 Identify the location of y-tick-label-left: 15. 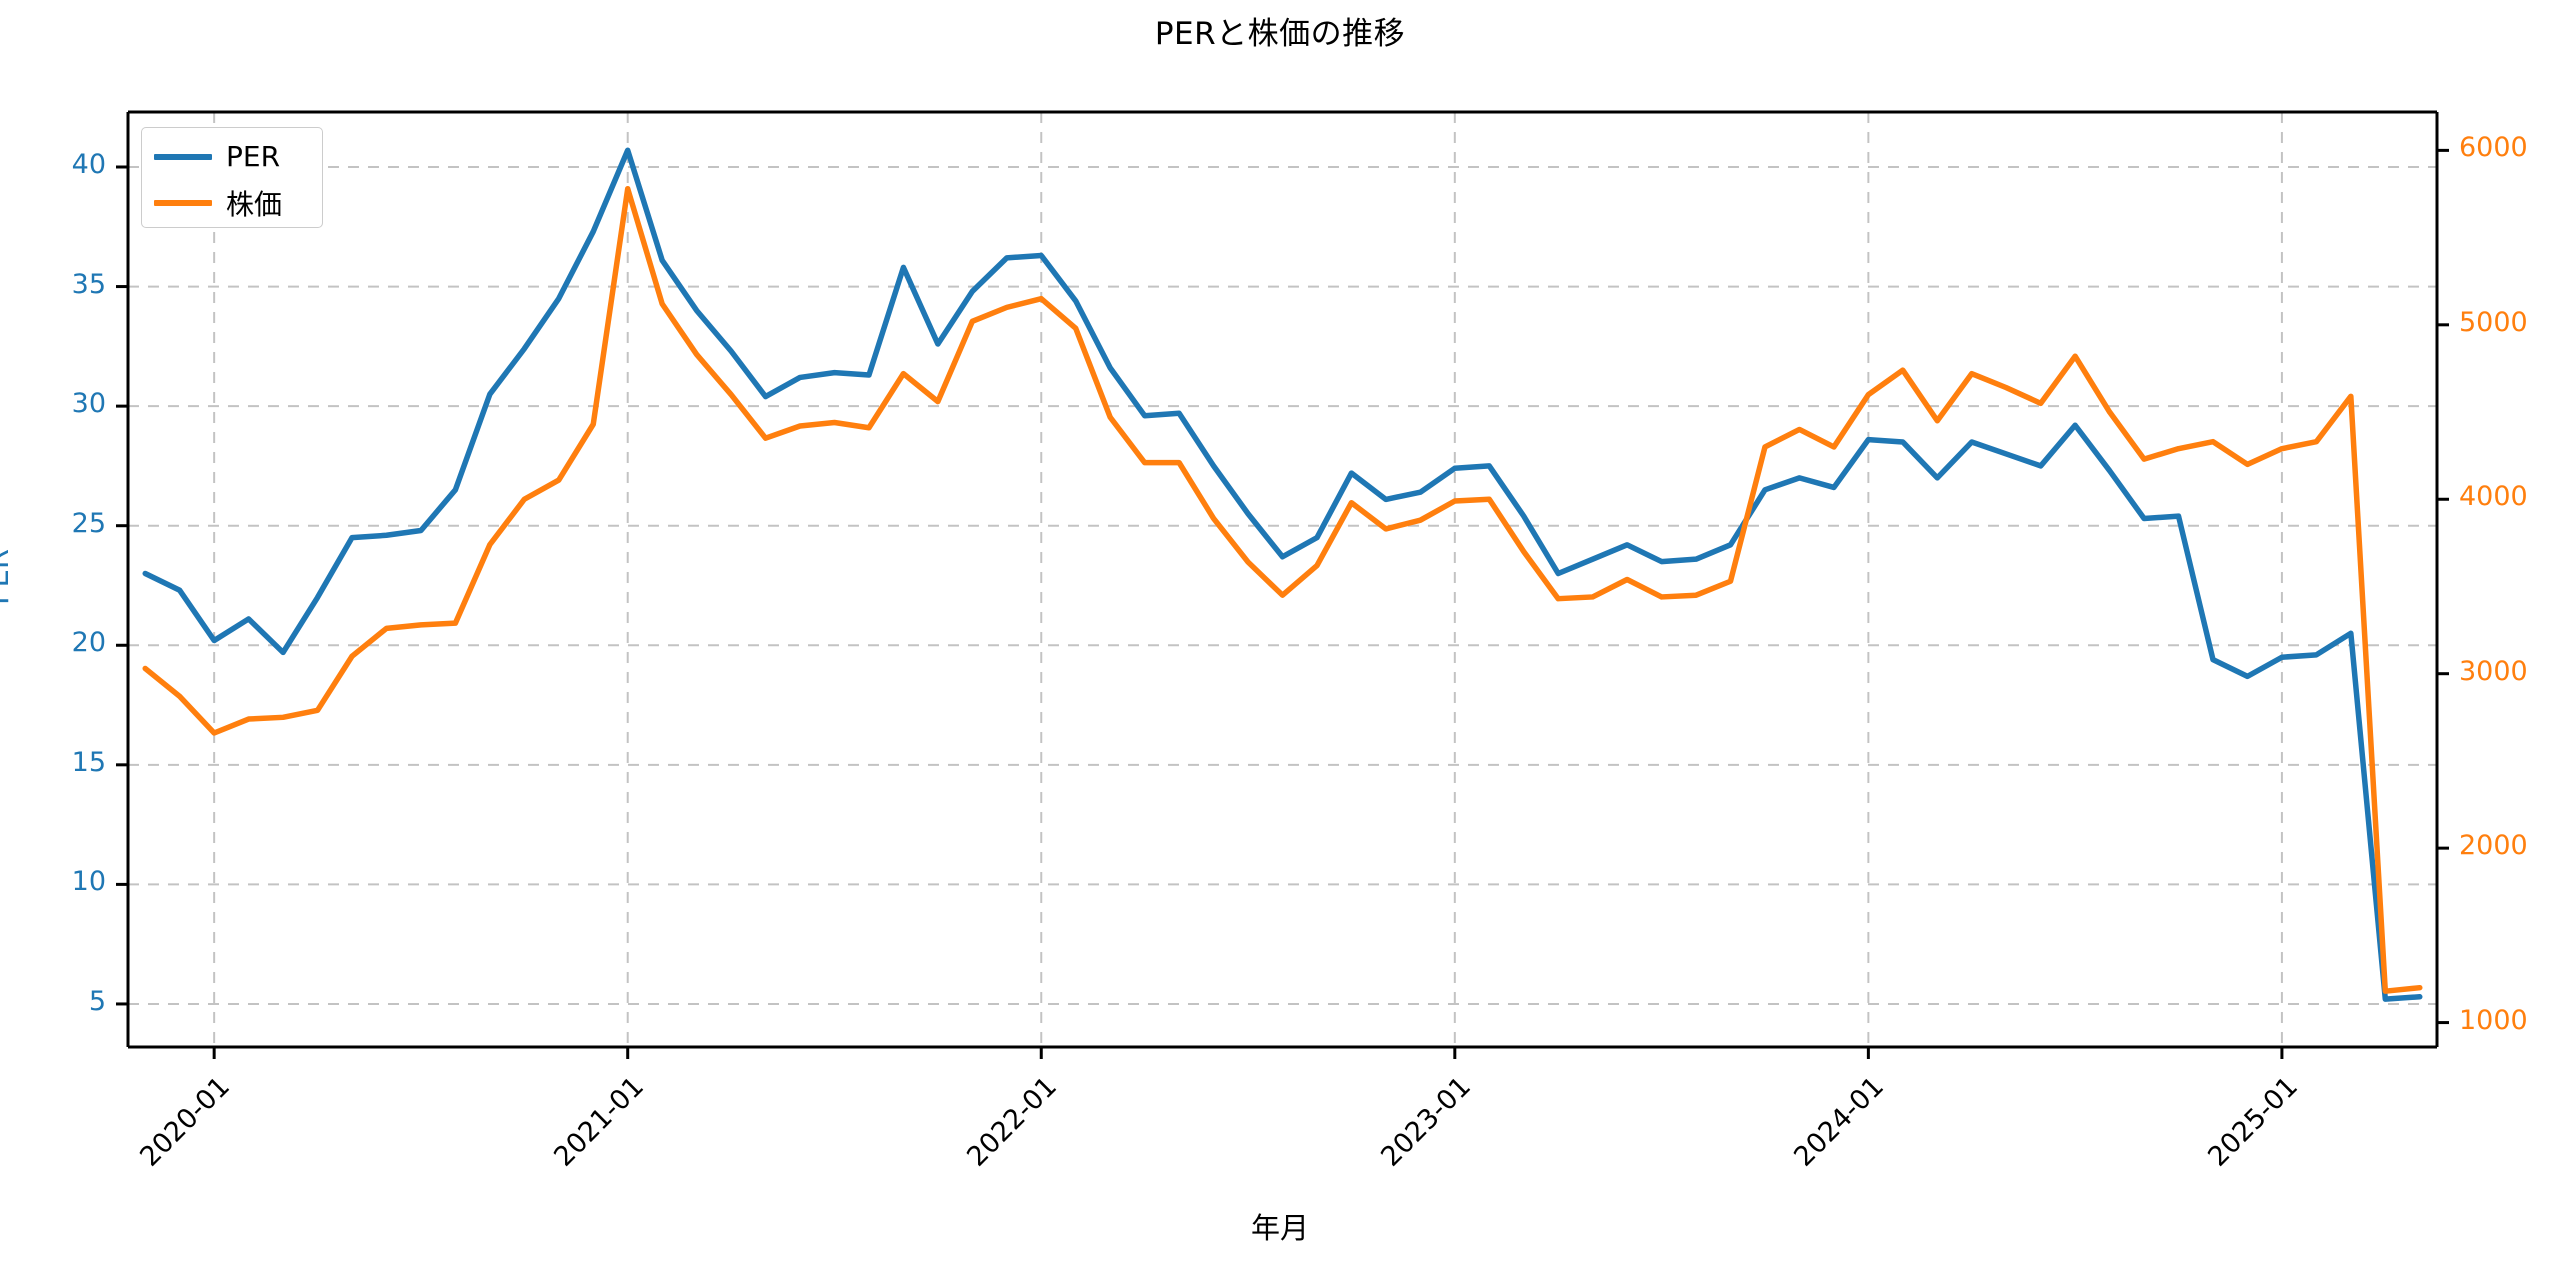
(88, 762).